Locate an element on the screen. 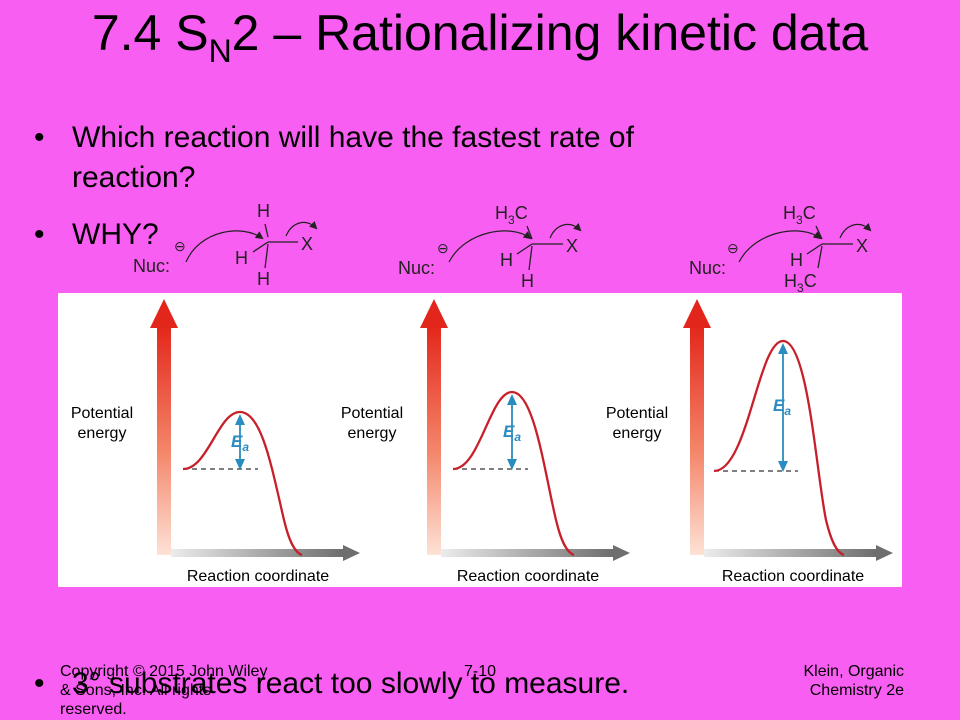 The width and height of the screenshot is (960, 720). mechanism-1: Nuc: ⊖ H H H X is located at coordinates (225, 245).